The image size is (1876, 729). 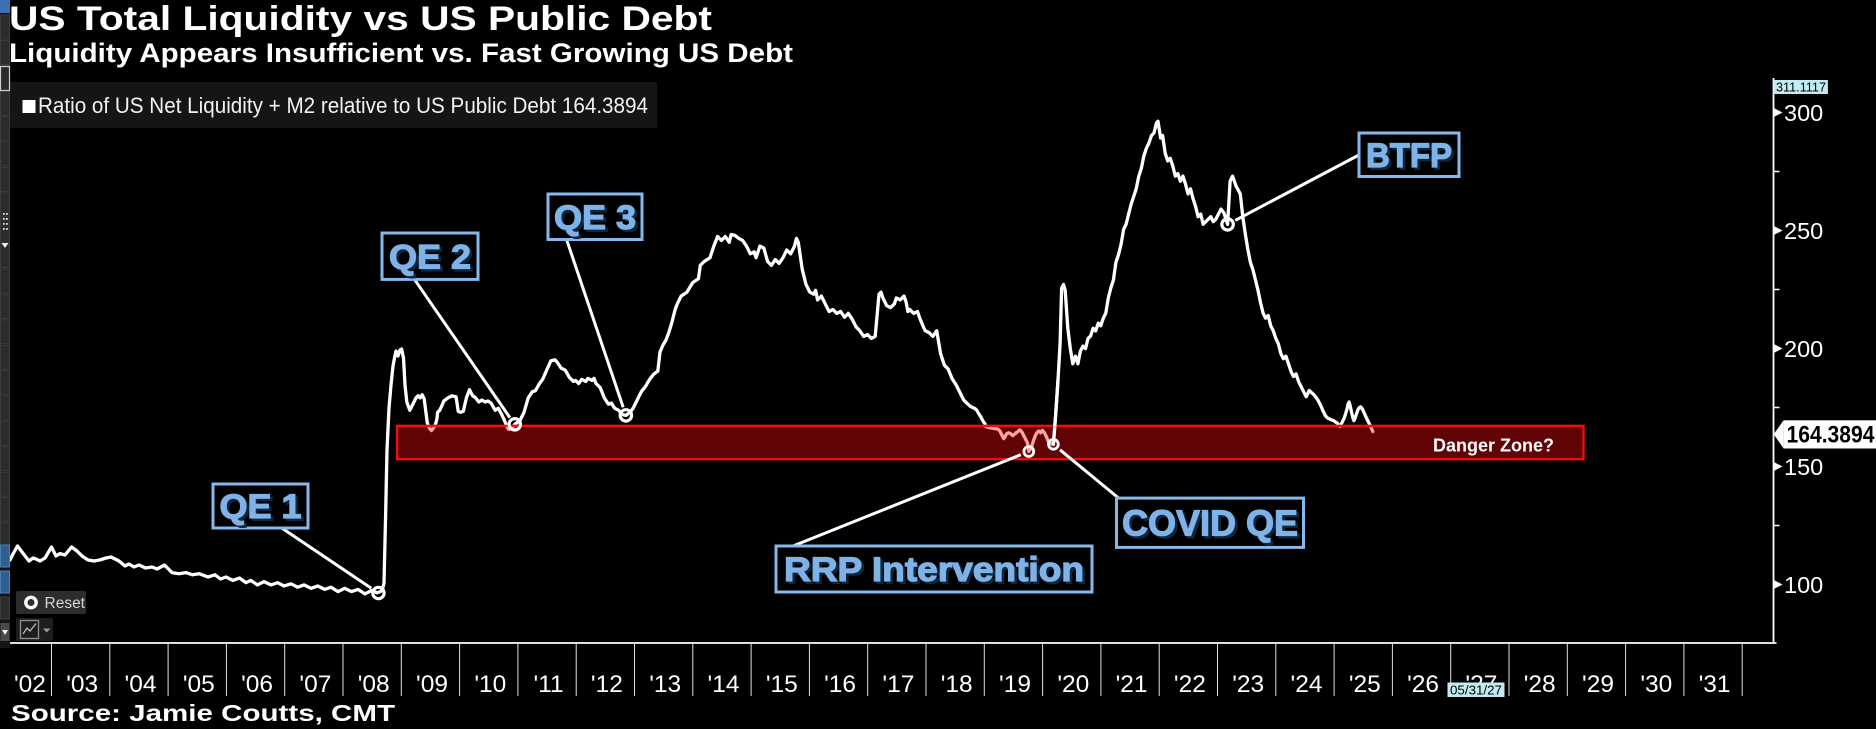 What do you see at coordinates (141, 684) in the screenshot?
I see `svg-text: '04` at bounding box center [141, 684].